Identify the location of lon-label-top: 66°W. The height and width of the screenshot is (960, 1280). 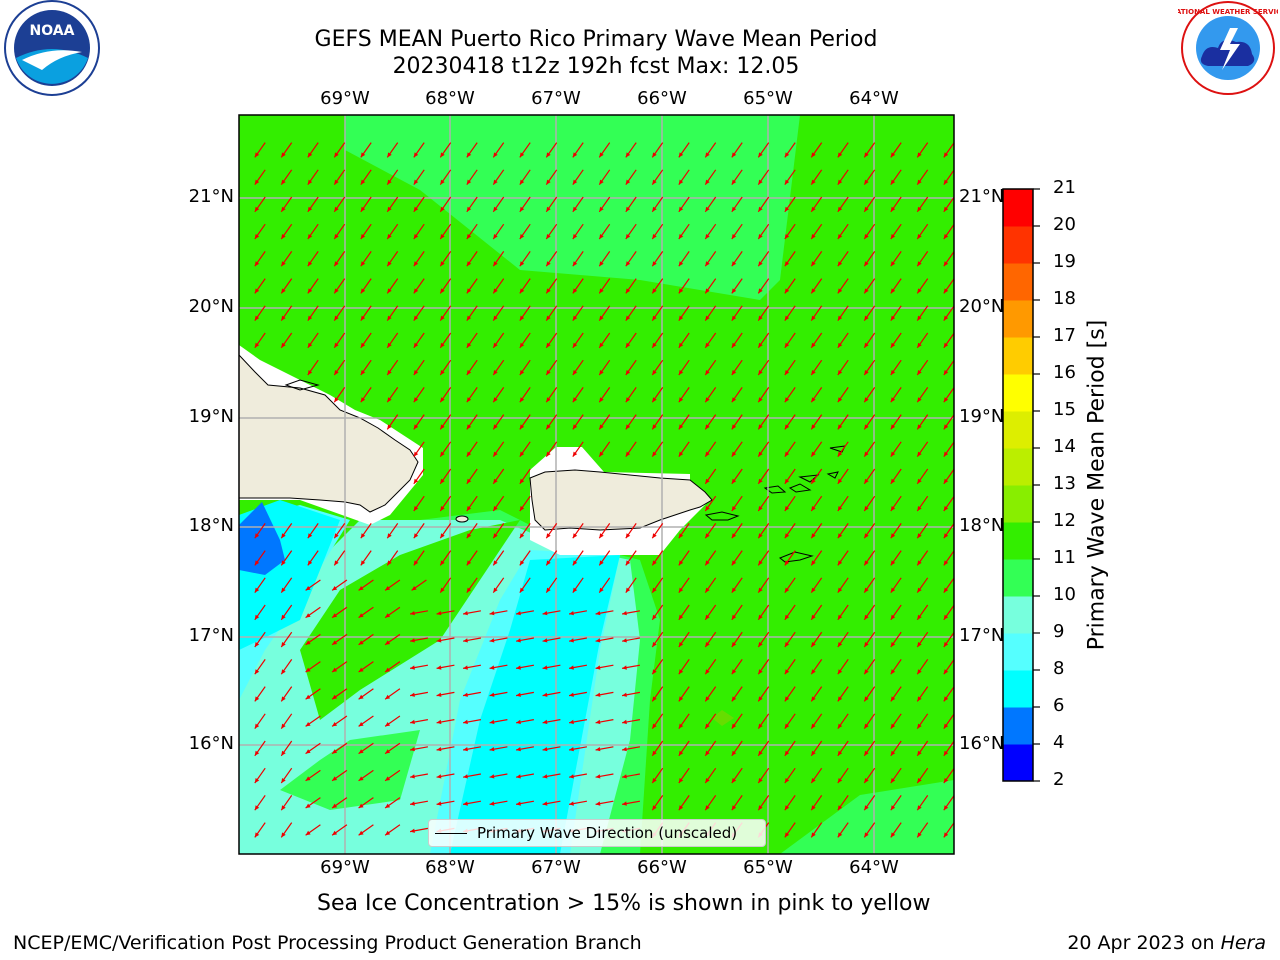
(662, 98).